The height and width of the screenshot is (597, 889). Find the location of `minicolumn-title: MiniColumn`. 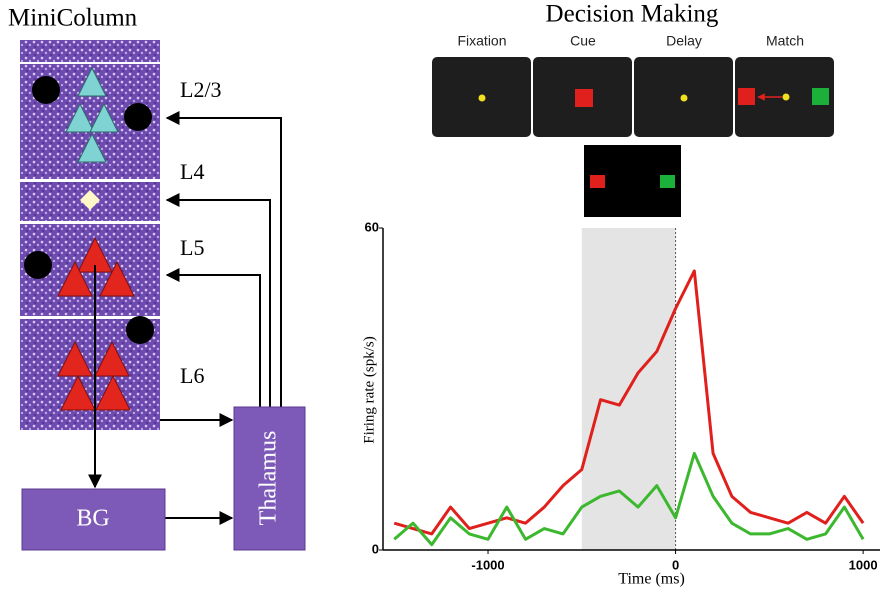

minicolumn-title: MiniColumn is located at coordinates (73, 18).